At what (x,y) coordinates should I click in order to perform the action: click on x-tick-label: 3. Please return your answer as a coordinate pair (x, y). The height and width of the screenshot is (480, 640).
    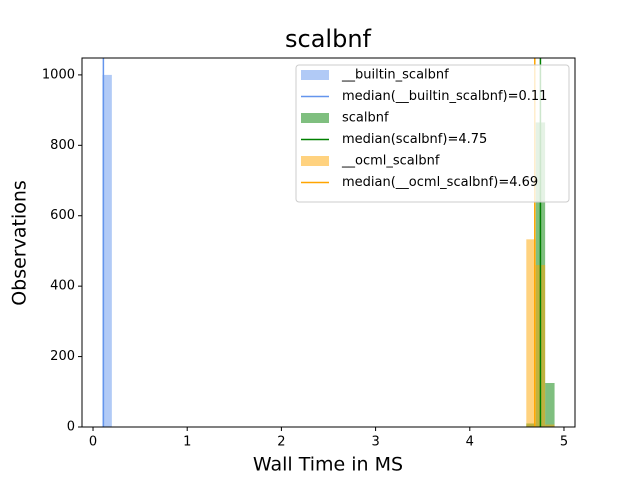
    Looking at the image, I should click on (375, 442).